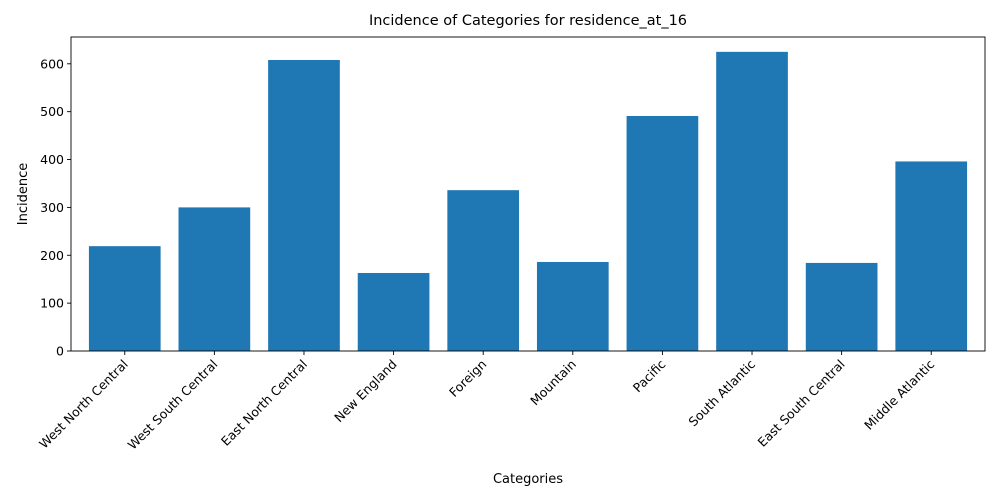 Image resolution: width=1000 pixels, height=504 pixels. Describe the element at coordinates (467, 378) in the screenshot. I see `x-tick-label: Foreign` at that location.